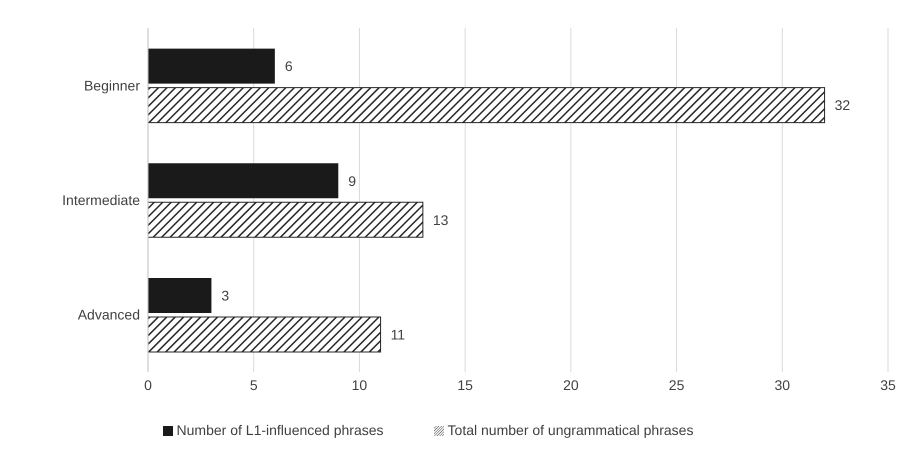 The height and width of the screenshot is (458, 919). What do you see at coordinates (148, 384) in the screenshot?
I see `x-tick-label: 0` at bounding box center [148, 384].